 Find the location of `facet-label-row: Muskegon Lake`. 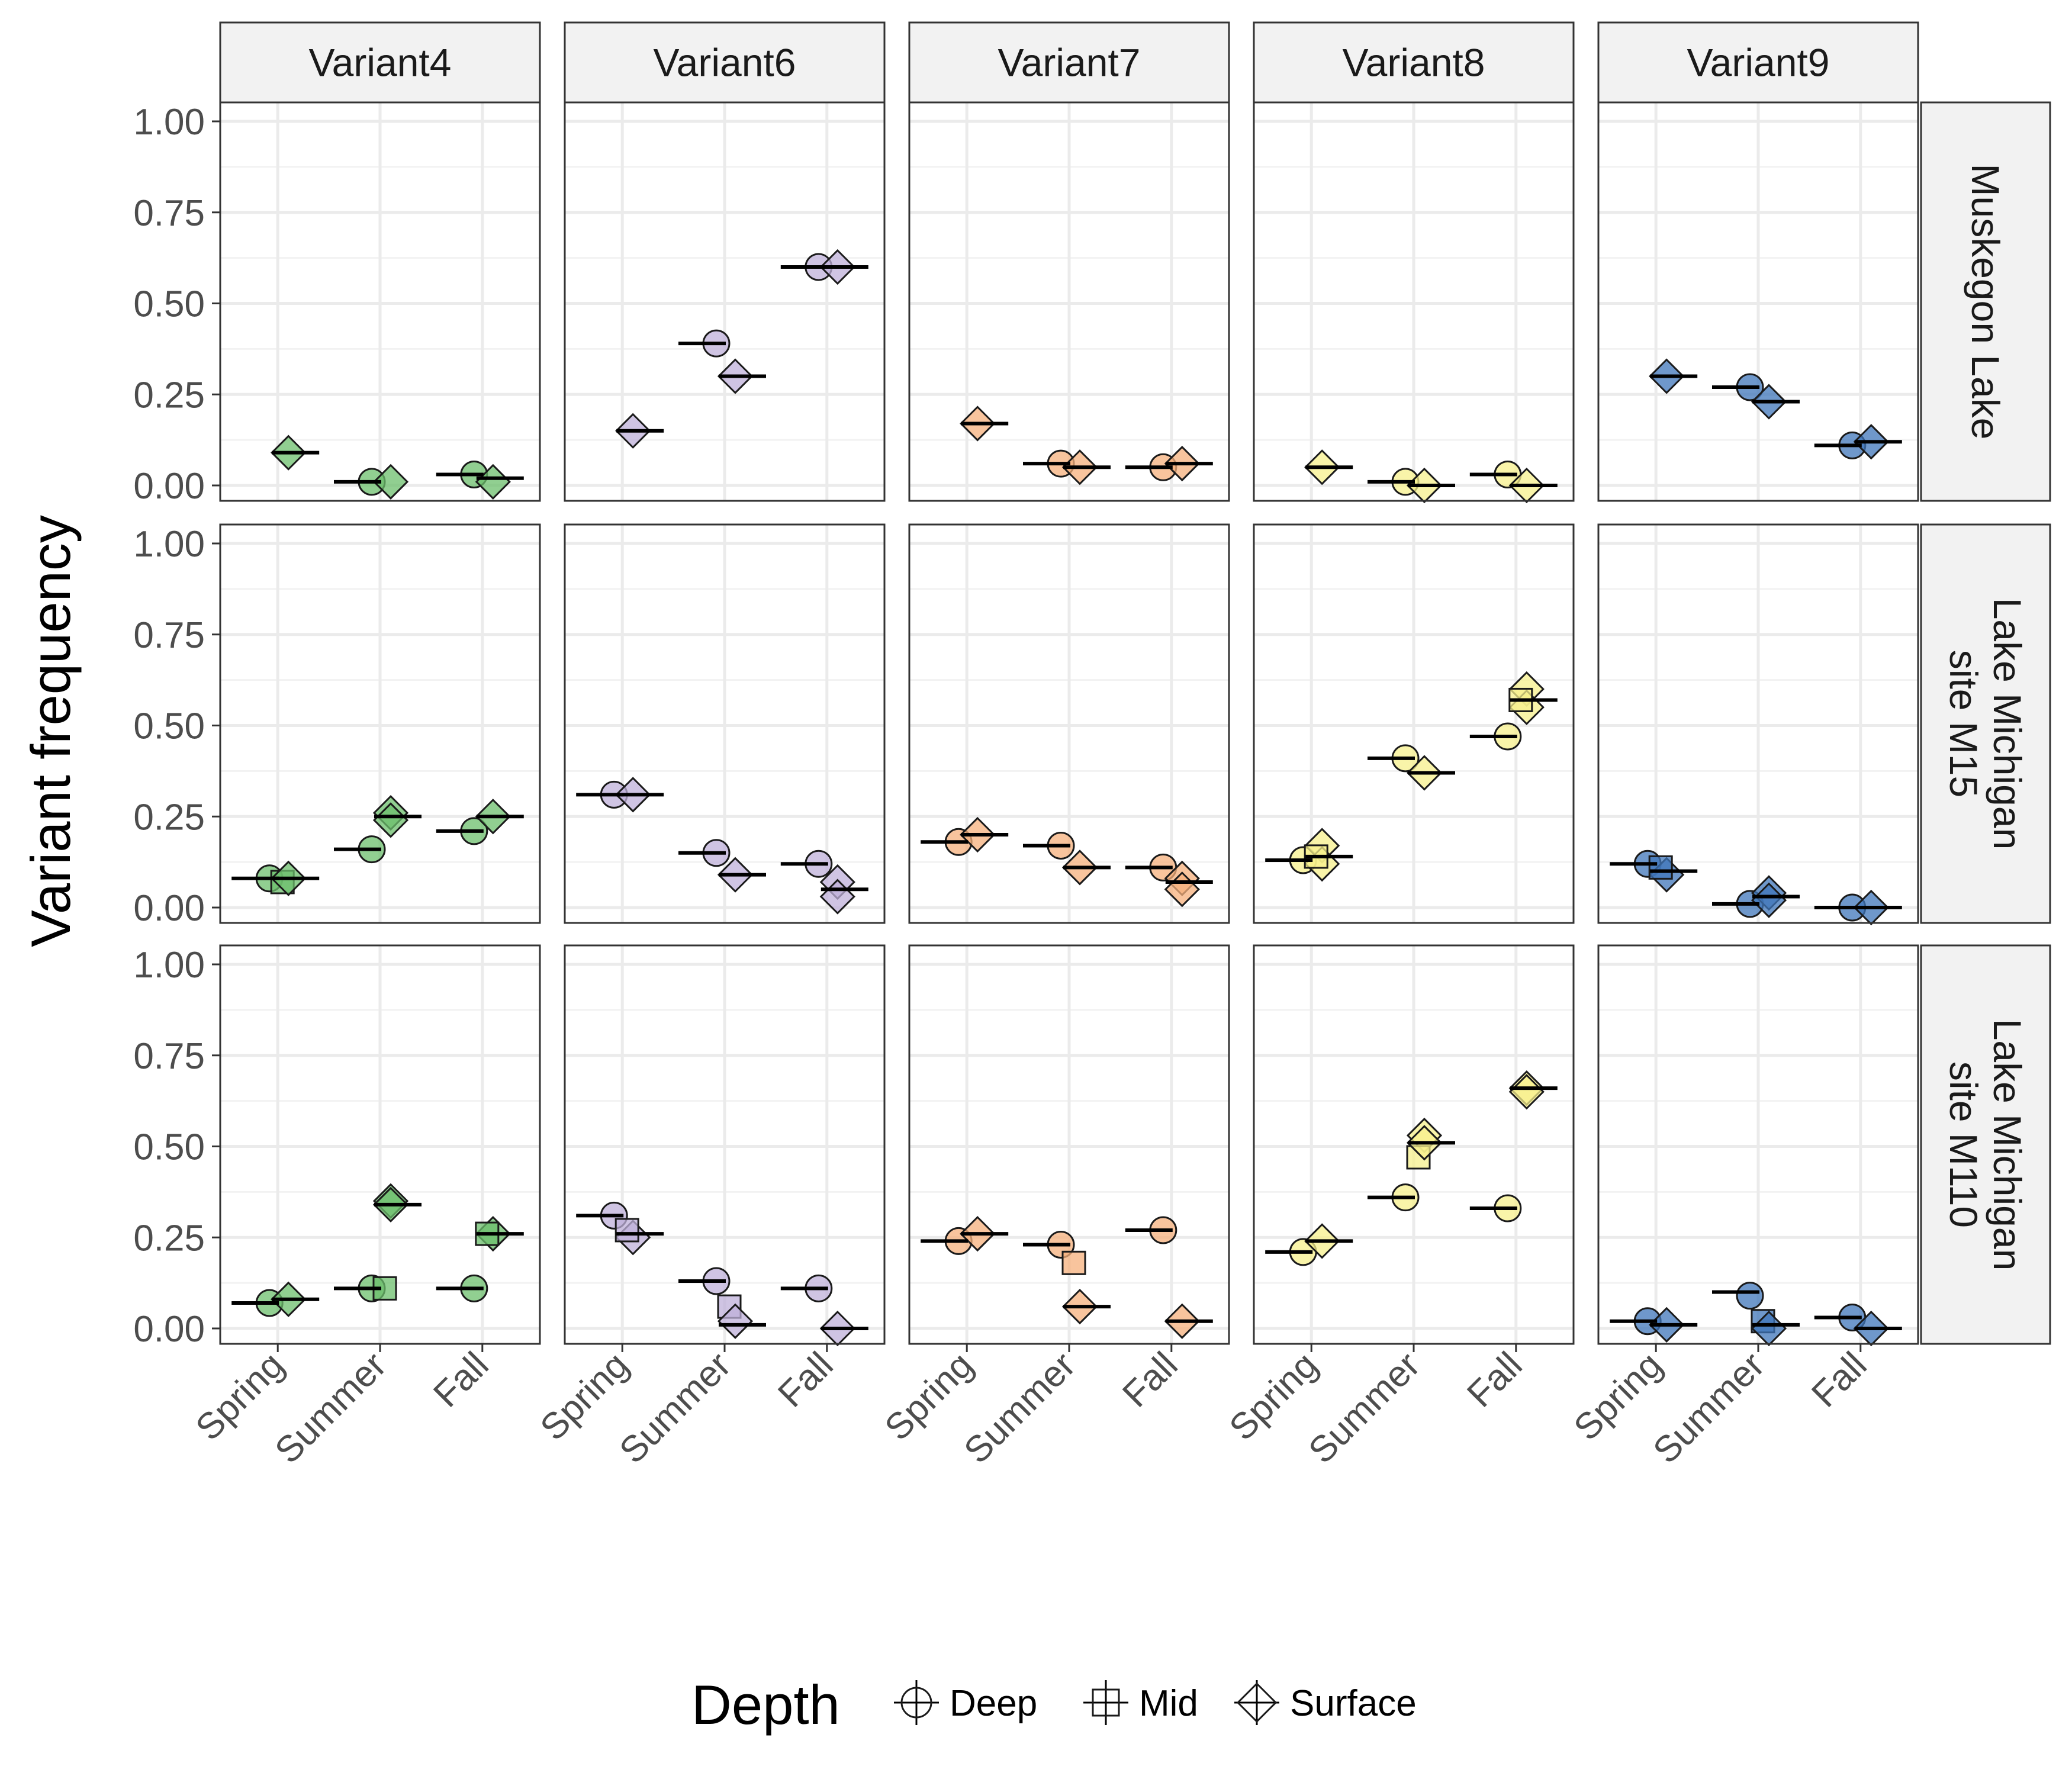

facet-label-row: Muskegon Lake is located at coordinates (1985, 302).